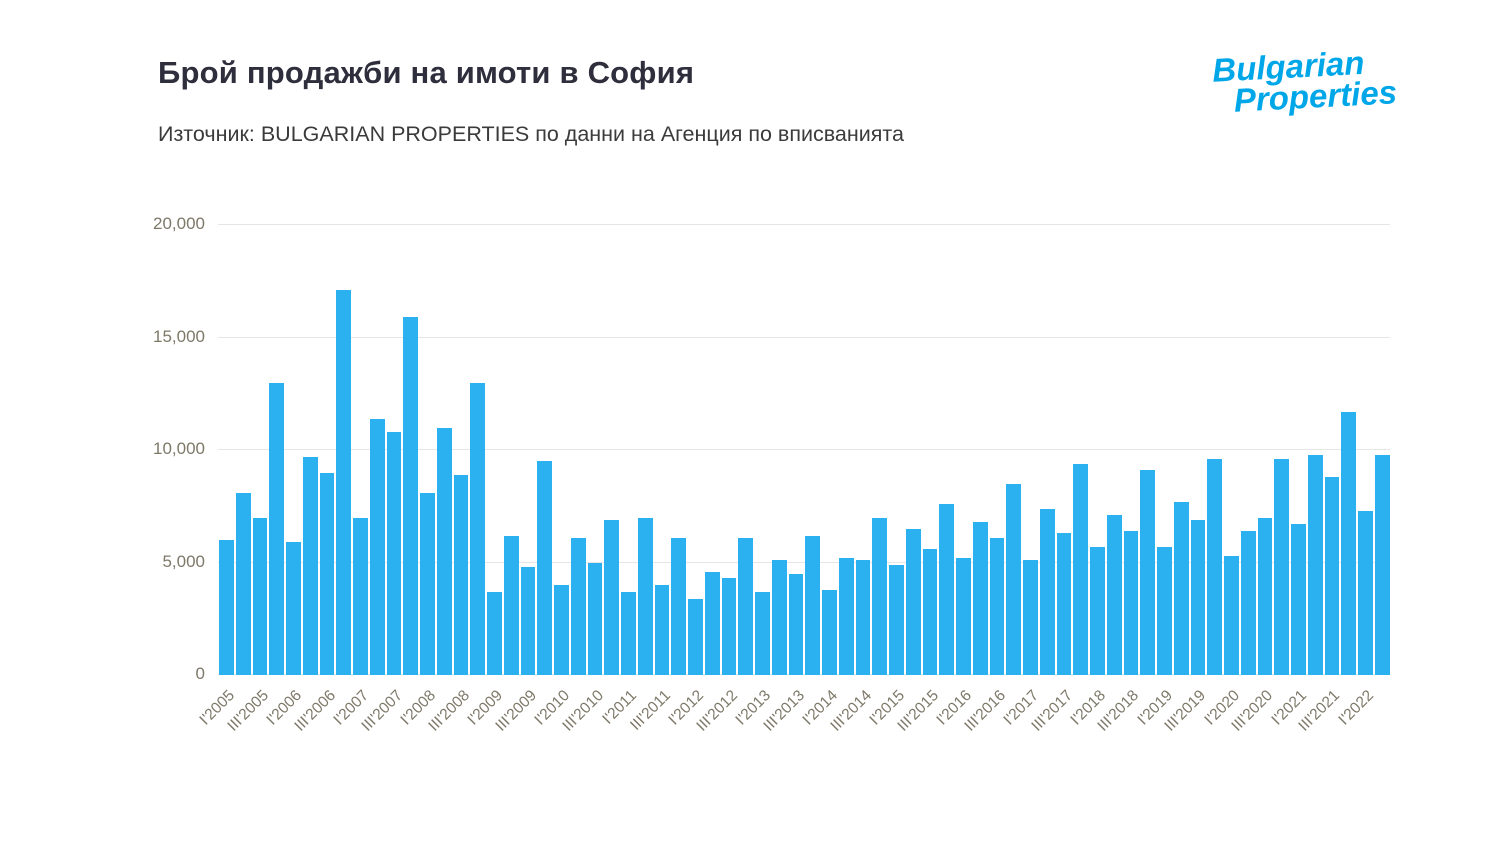  What do you see at coordinates (662, 630) in the screenshot?
I see `bar-III'2011` at bounding box center [662, 630].